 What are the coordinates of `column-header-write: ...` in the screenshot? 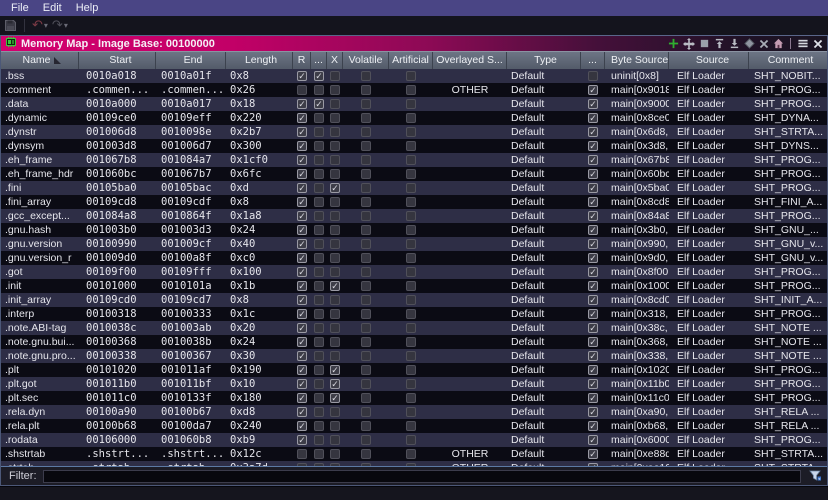 It's located at (319, 60).